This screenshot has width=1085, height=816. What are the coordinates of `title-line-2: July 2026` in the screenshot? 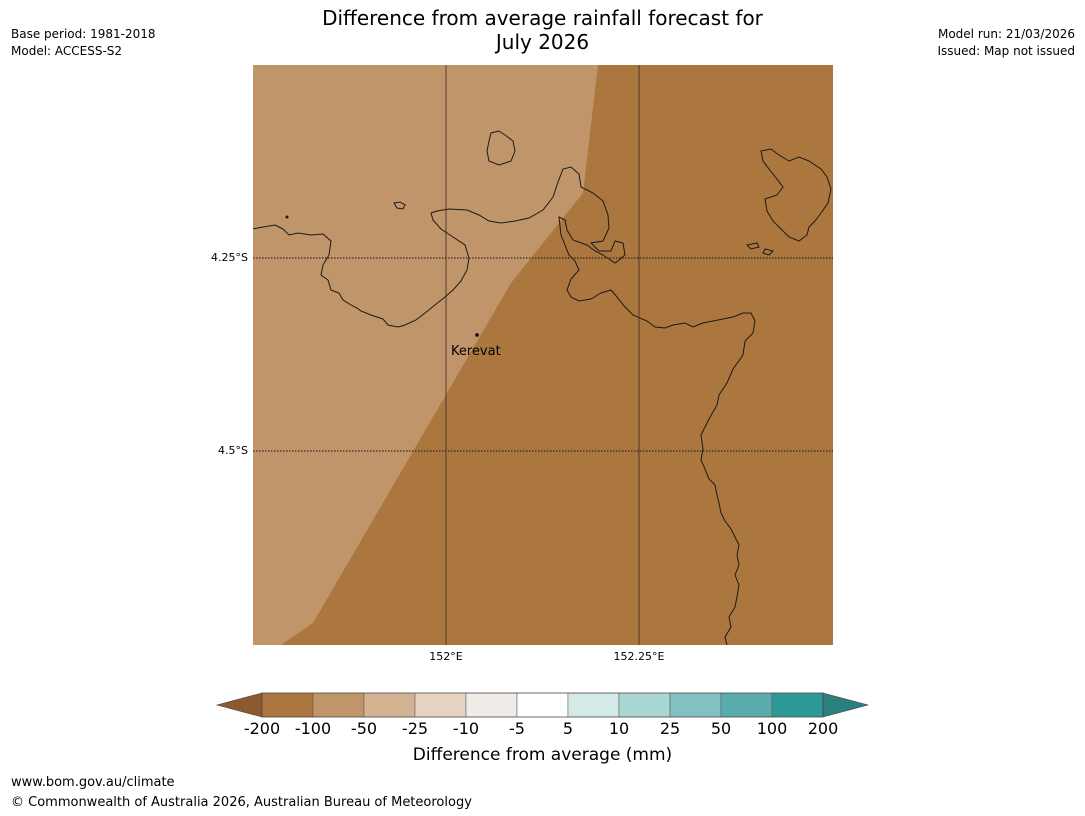 It's located at (542, 42).